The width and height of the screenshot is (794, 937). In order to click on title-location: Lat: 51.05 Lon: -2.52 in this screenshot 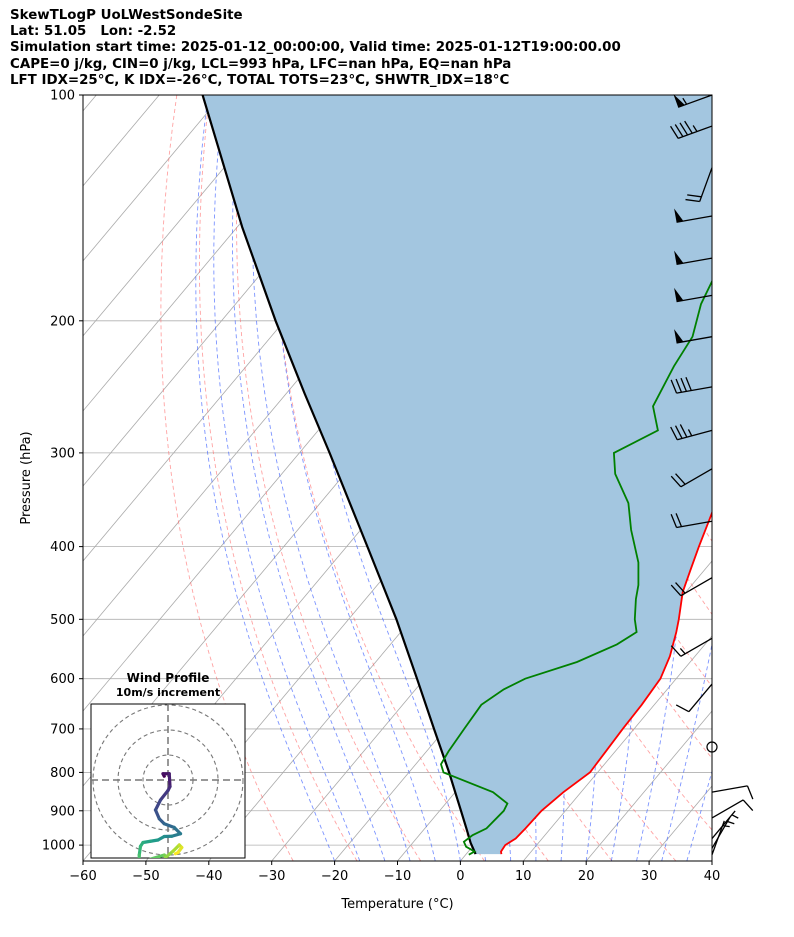, I will do `click(93, 32)`.